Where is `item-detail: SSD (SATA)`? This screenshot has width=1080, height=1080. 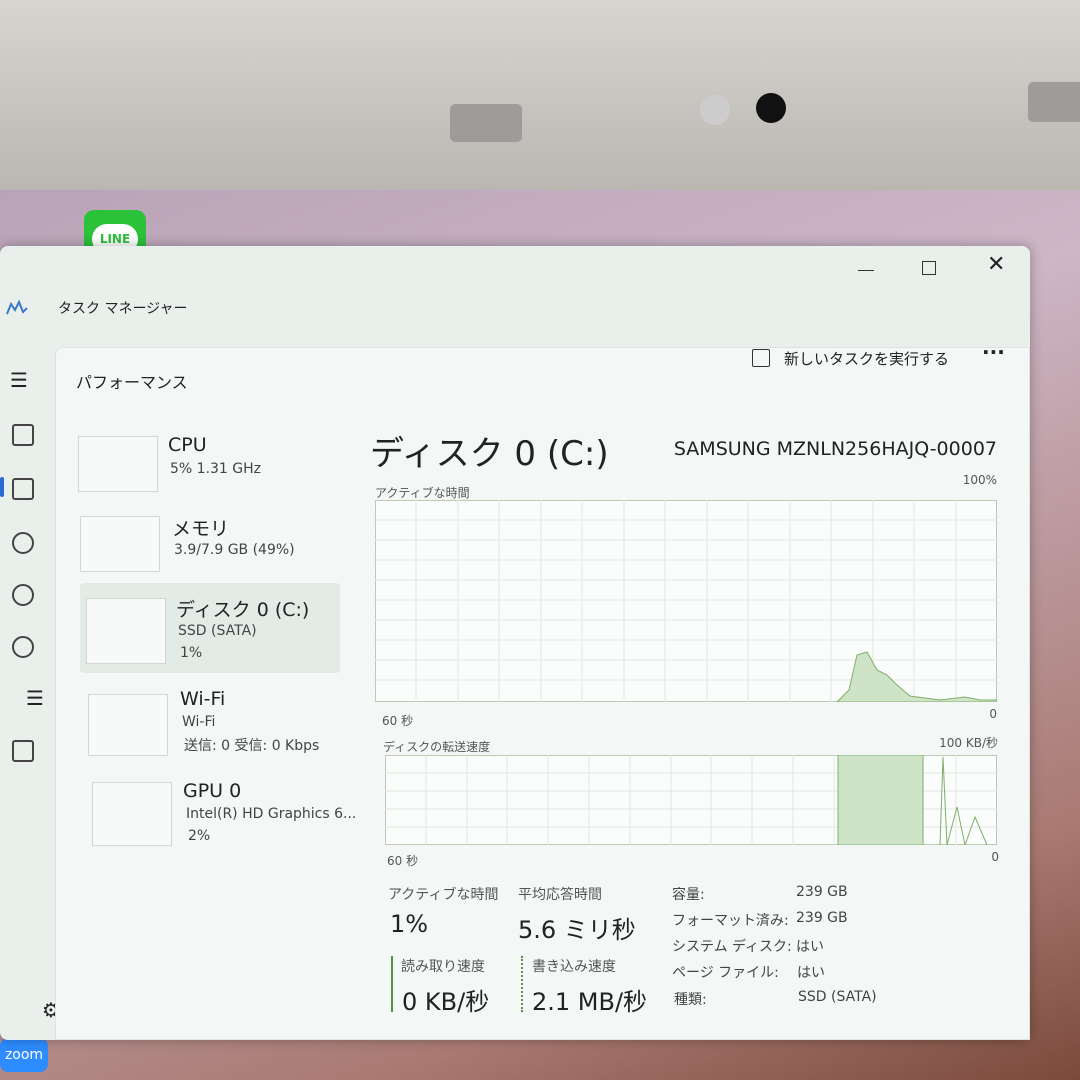 item-detail: SSD (SATA) is located at coordinates (217, 631).